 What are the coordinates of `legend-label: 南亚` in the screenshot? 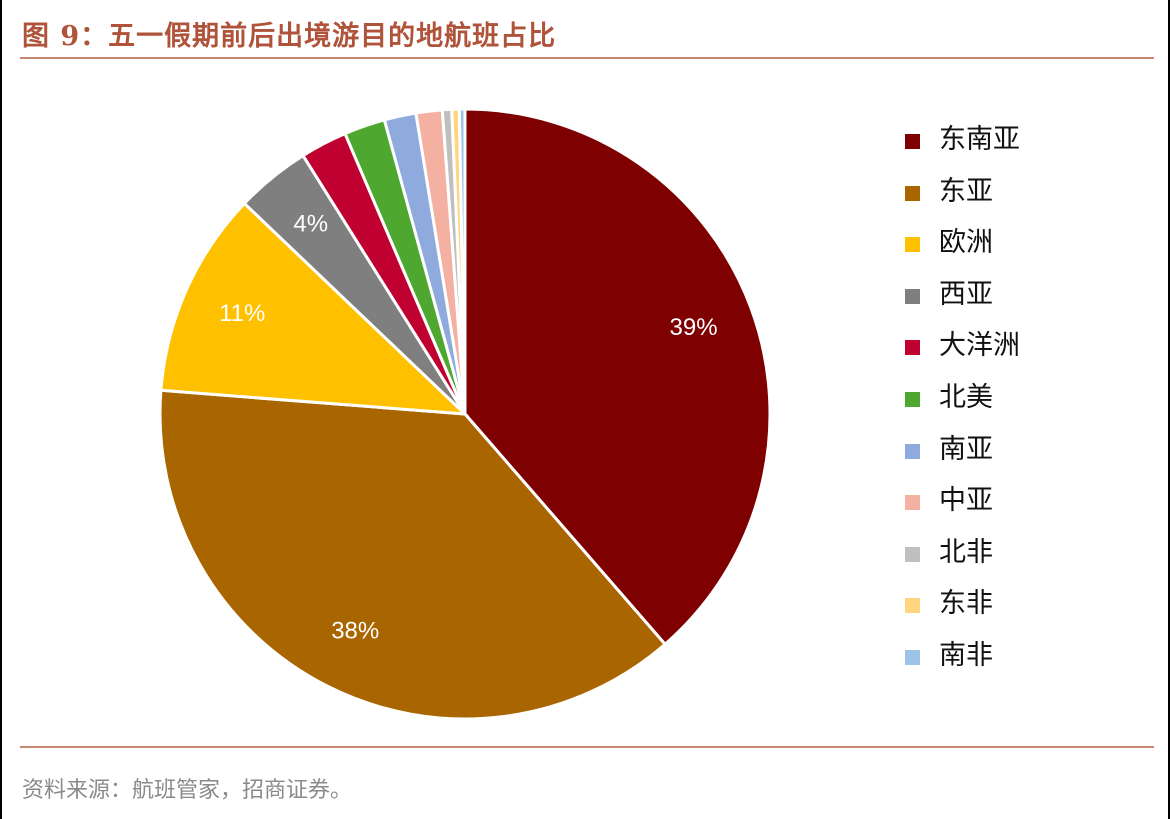 It's located at (966, 449).